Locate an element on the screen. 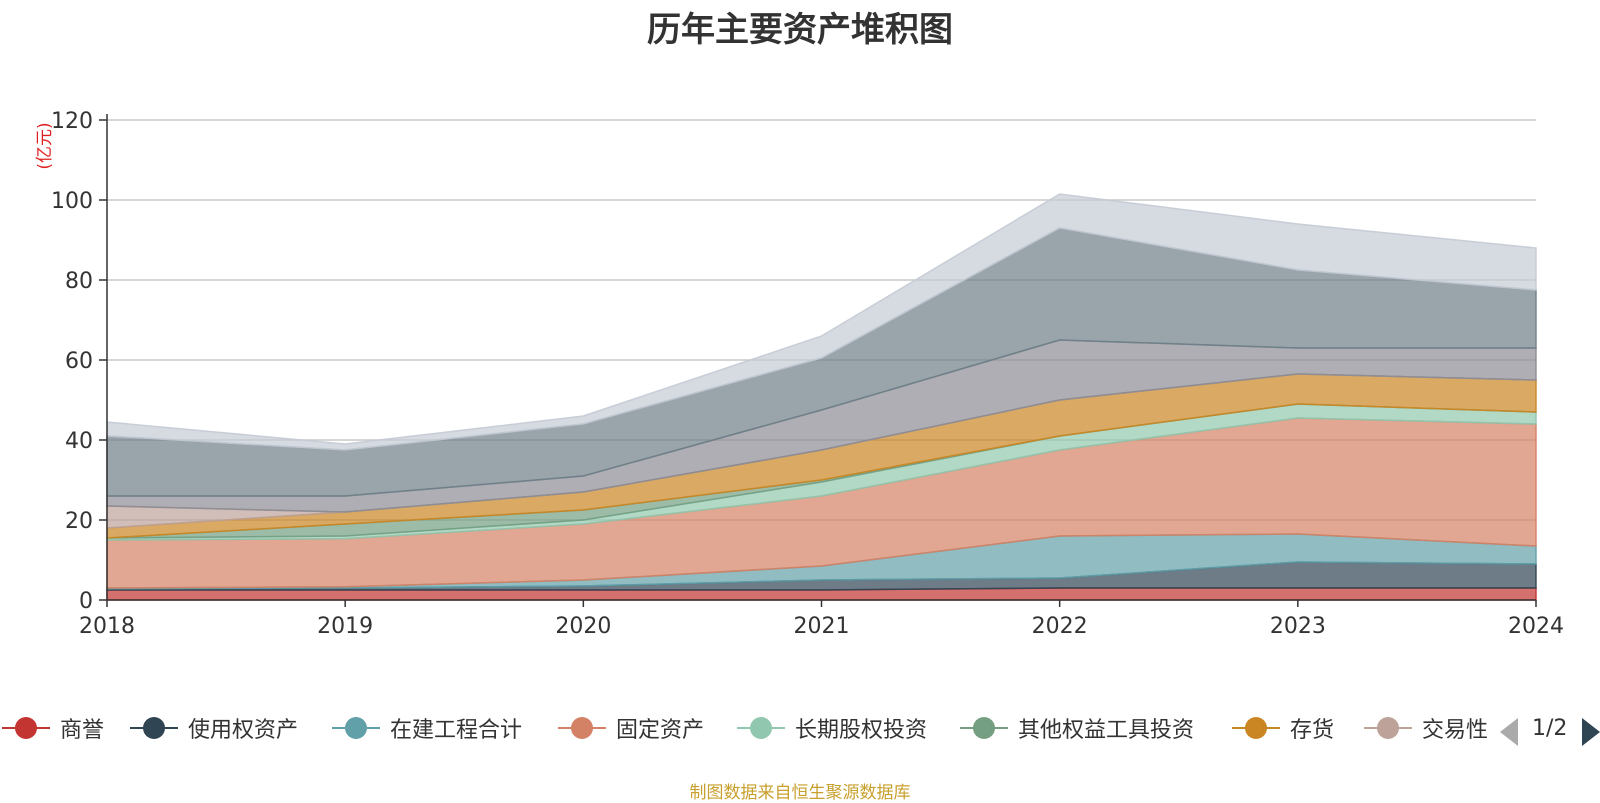 Image resolution: width=1600 pixels, height=803 pixels. legend-label: 在建工程合计 is located at coordinates (456, 730).